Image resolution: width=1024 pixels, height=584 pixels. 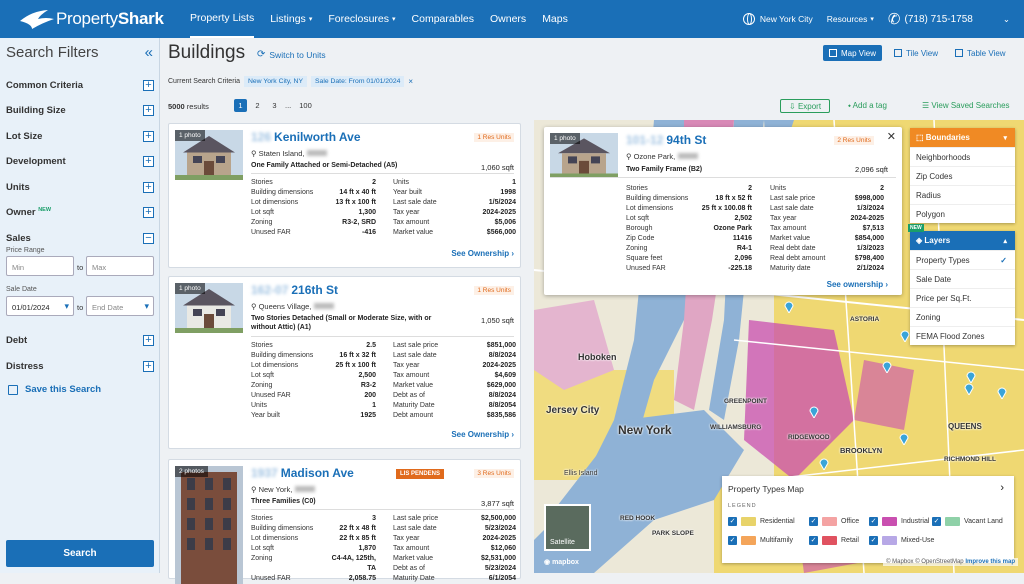 I want to click on double-chevron-left-icon: «, so click(x=148, y=52).